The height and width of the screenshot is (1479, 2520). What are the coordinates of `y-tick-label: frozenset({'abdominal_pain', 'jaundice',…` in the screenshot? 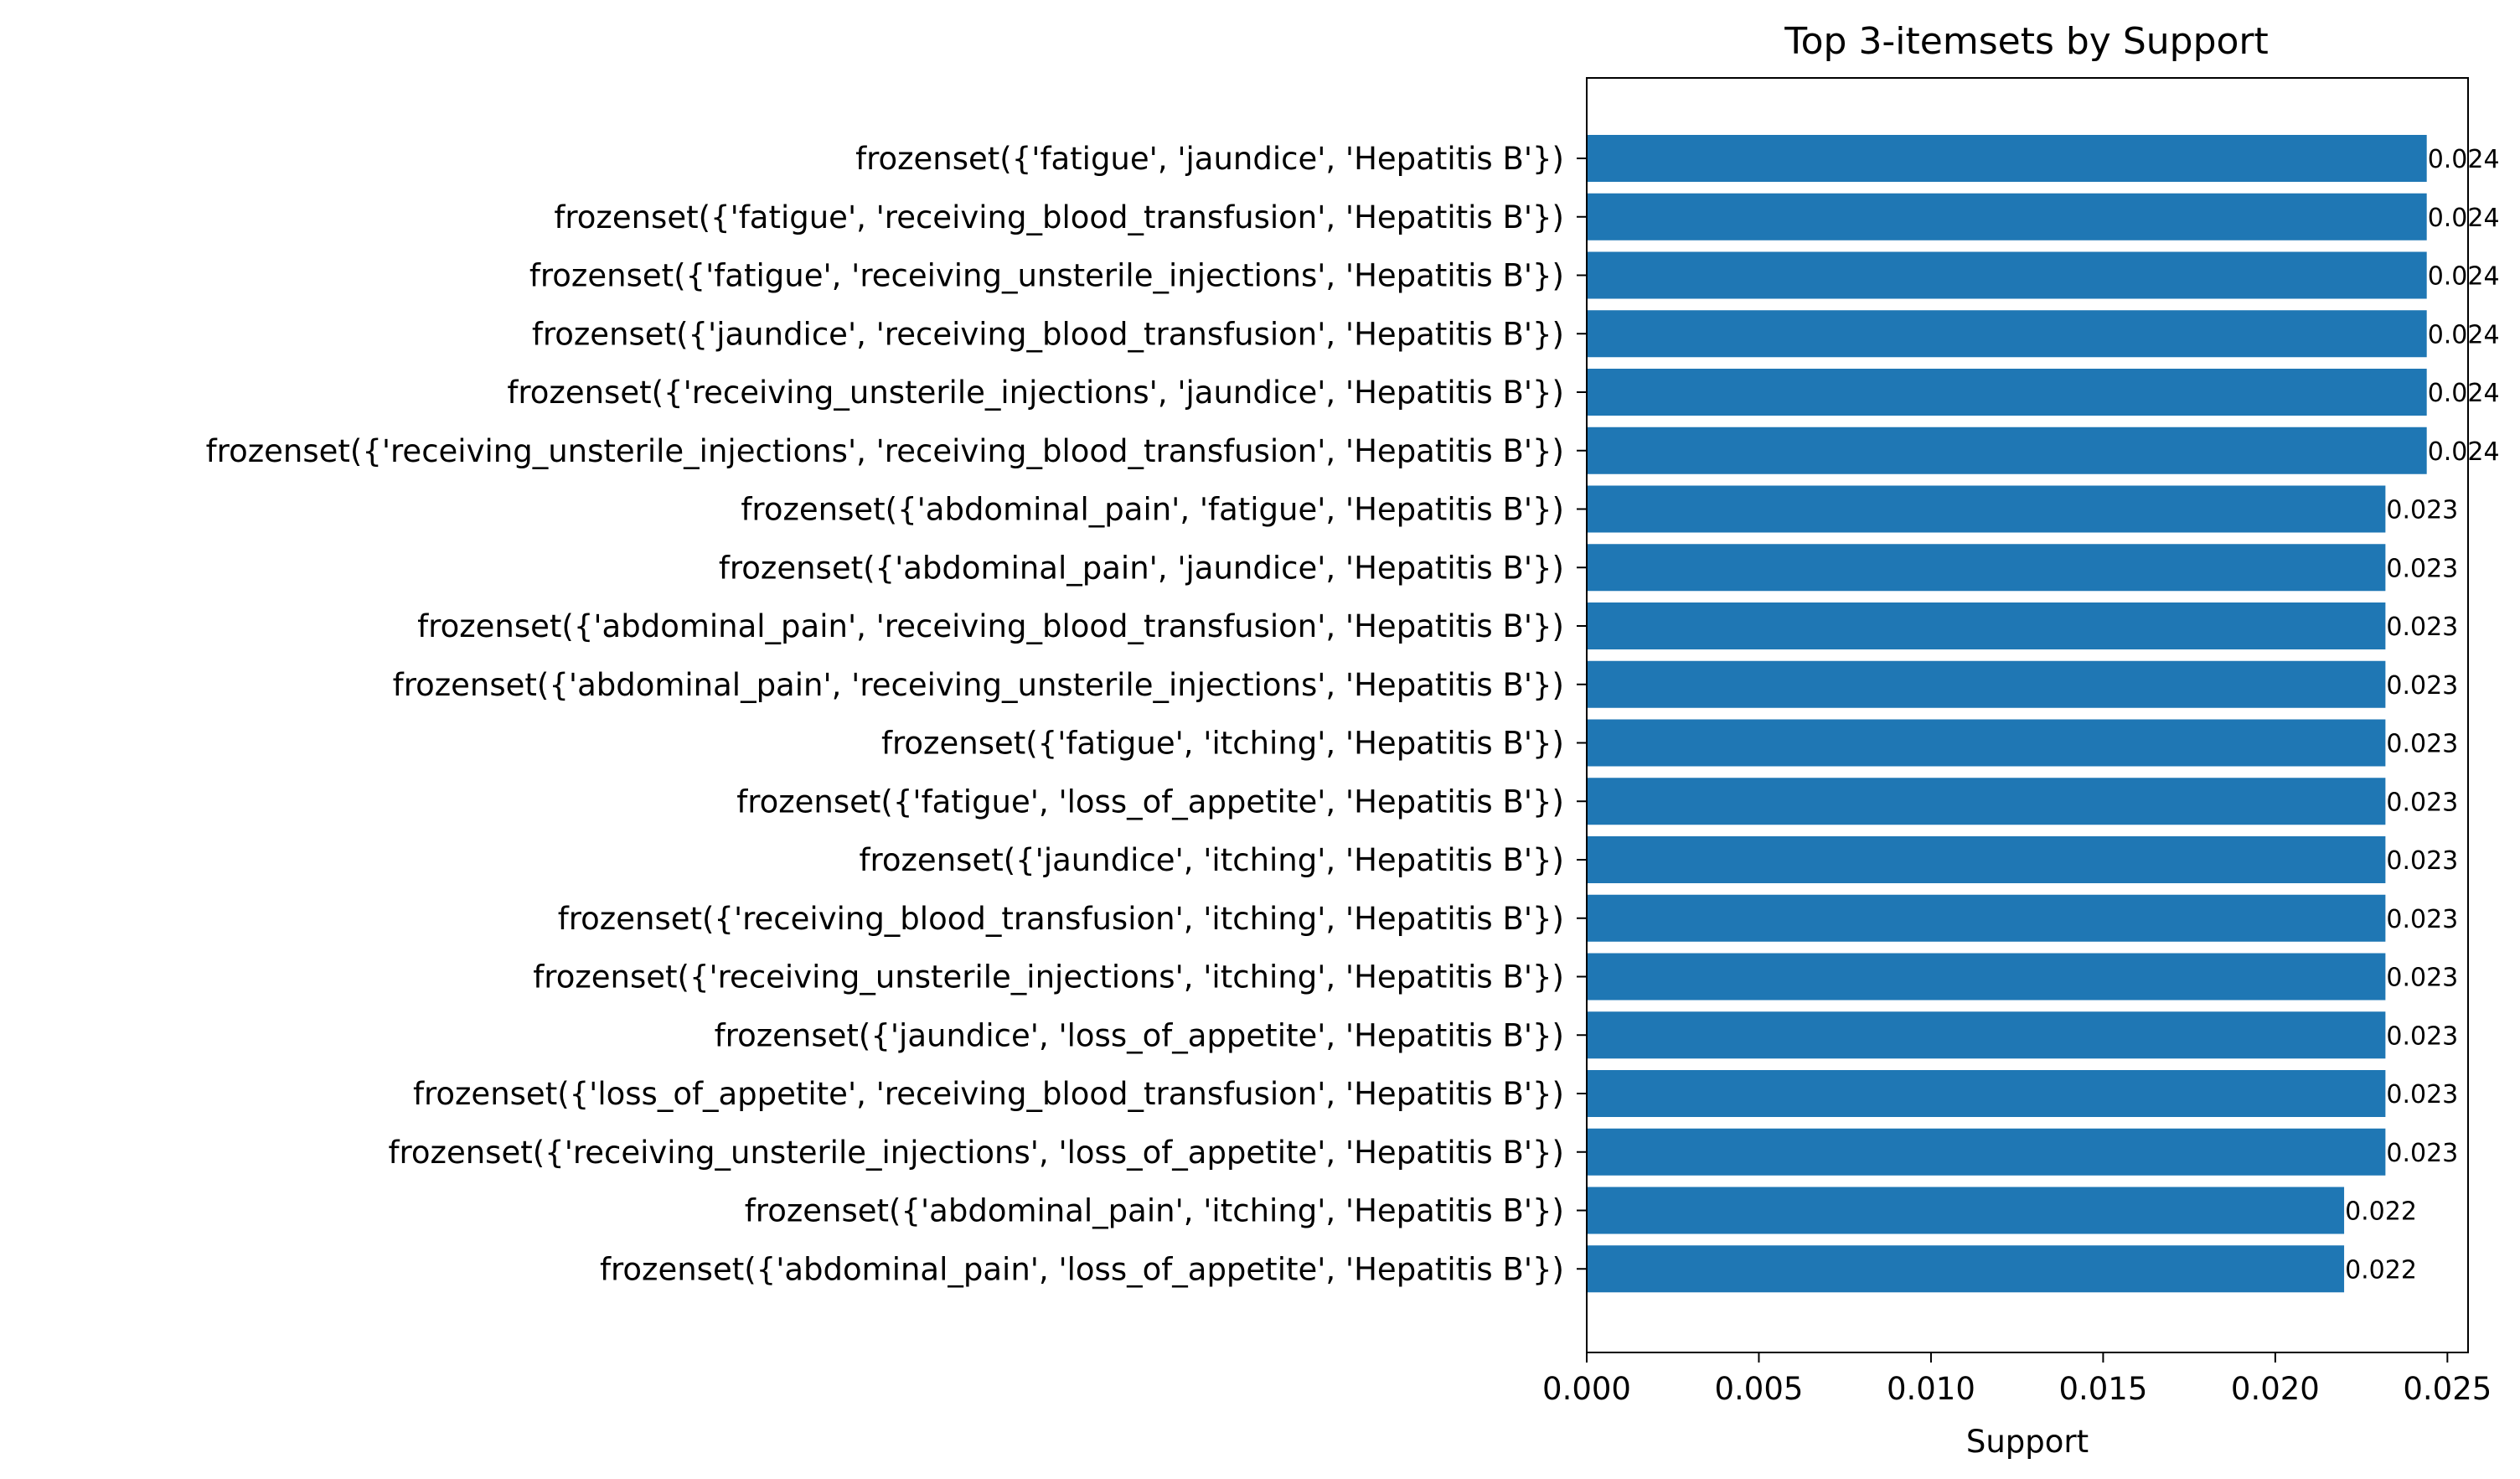 It's located at (1141, 568).